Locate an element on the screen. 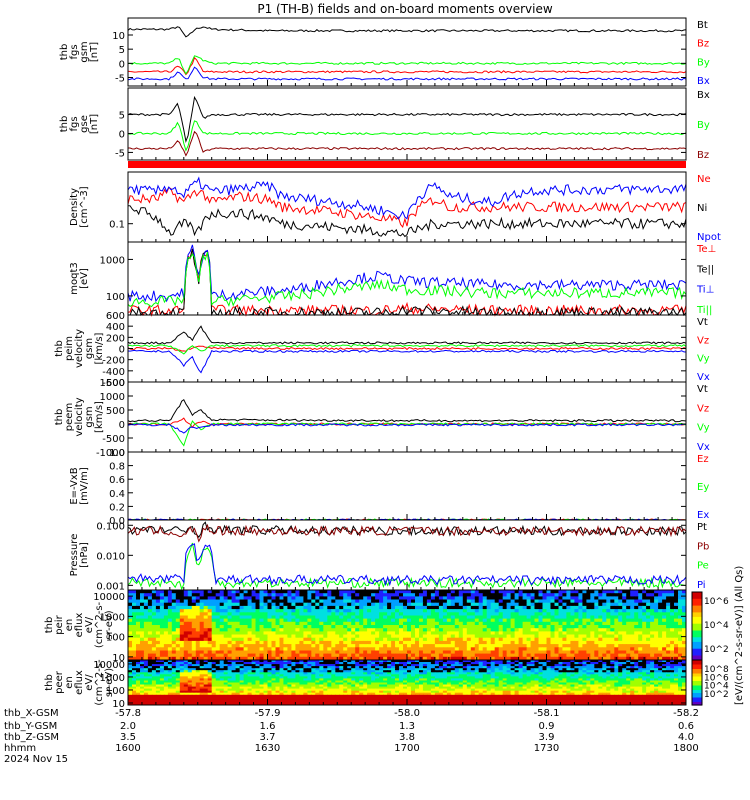  colorbar-segment is located at coordinates (697, 605).